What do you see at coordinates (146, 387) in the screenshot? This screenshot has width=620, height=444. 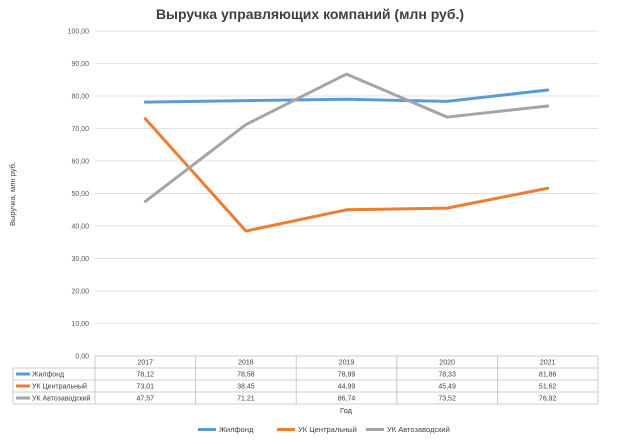 I see `data-label: 73,01` at bounding box center [146, 387].